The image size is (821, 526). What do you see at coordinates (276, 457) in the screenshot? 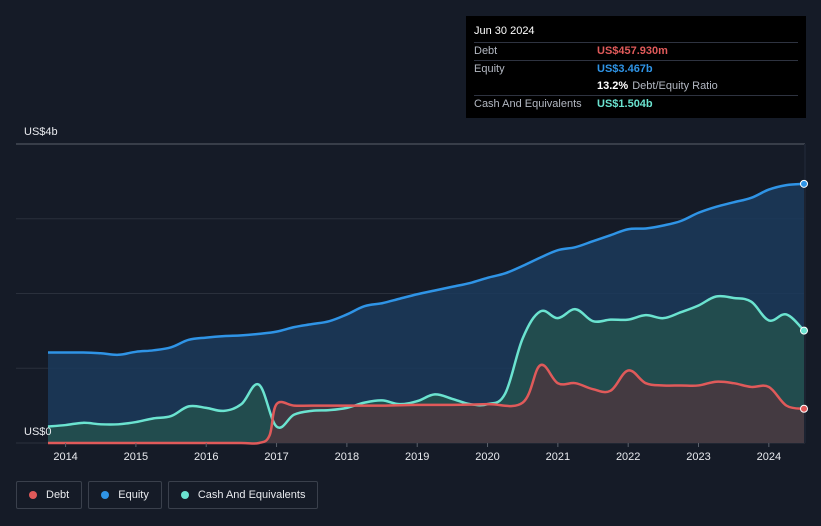
I see `x-tick-label: 2017` at bounding box center [276, 457].